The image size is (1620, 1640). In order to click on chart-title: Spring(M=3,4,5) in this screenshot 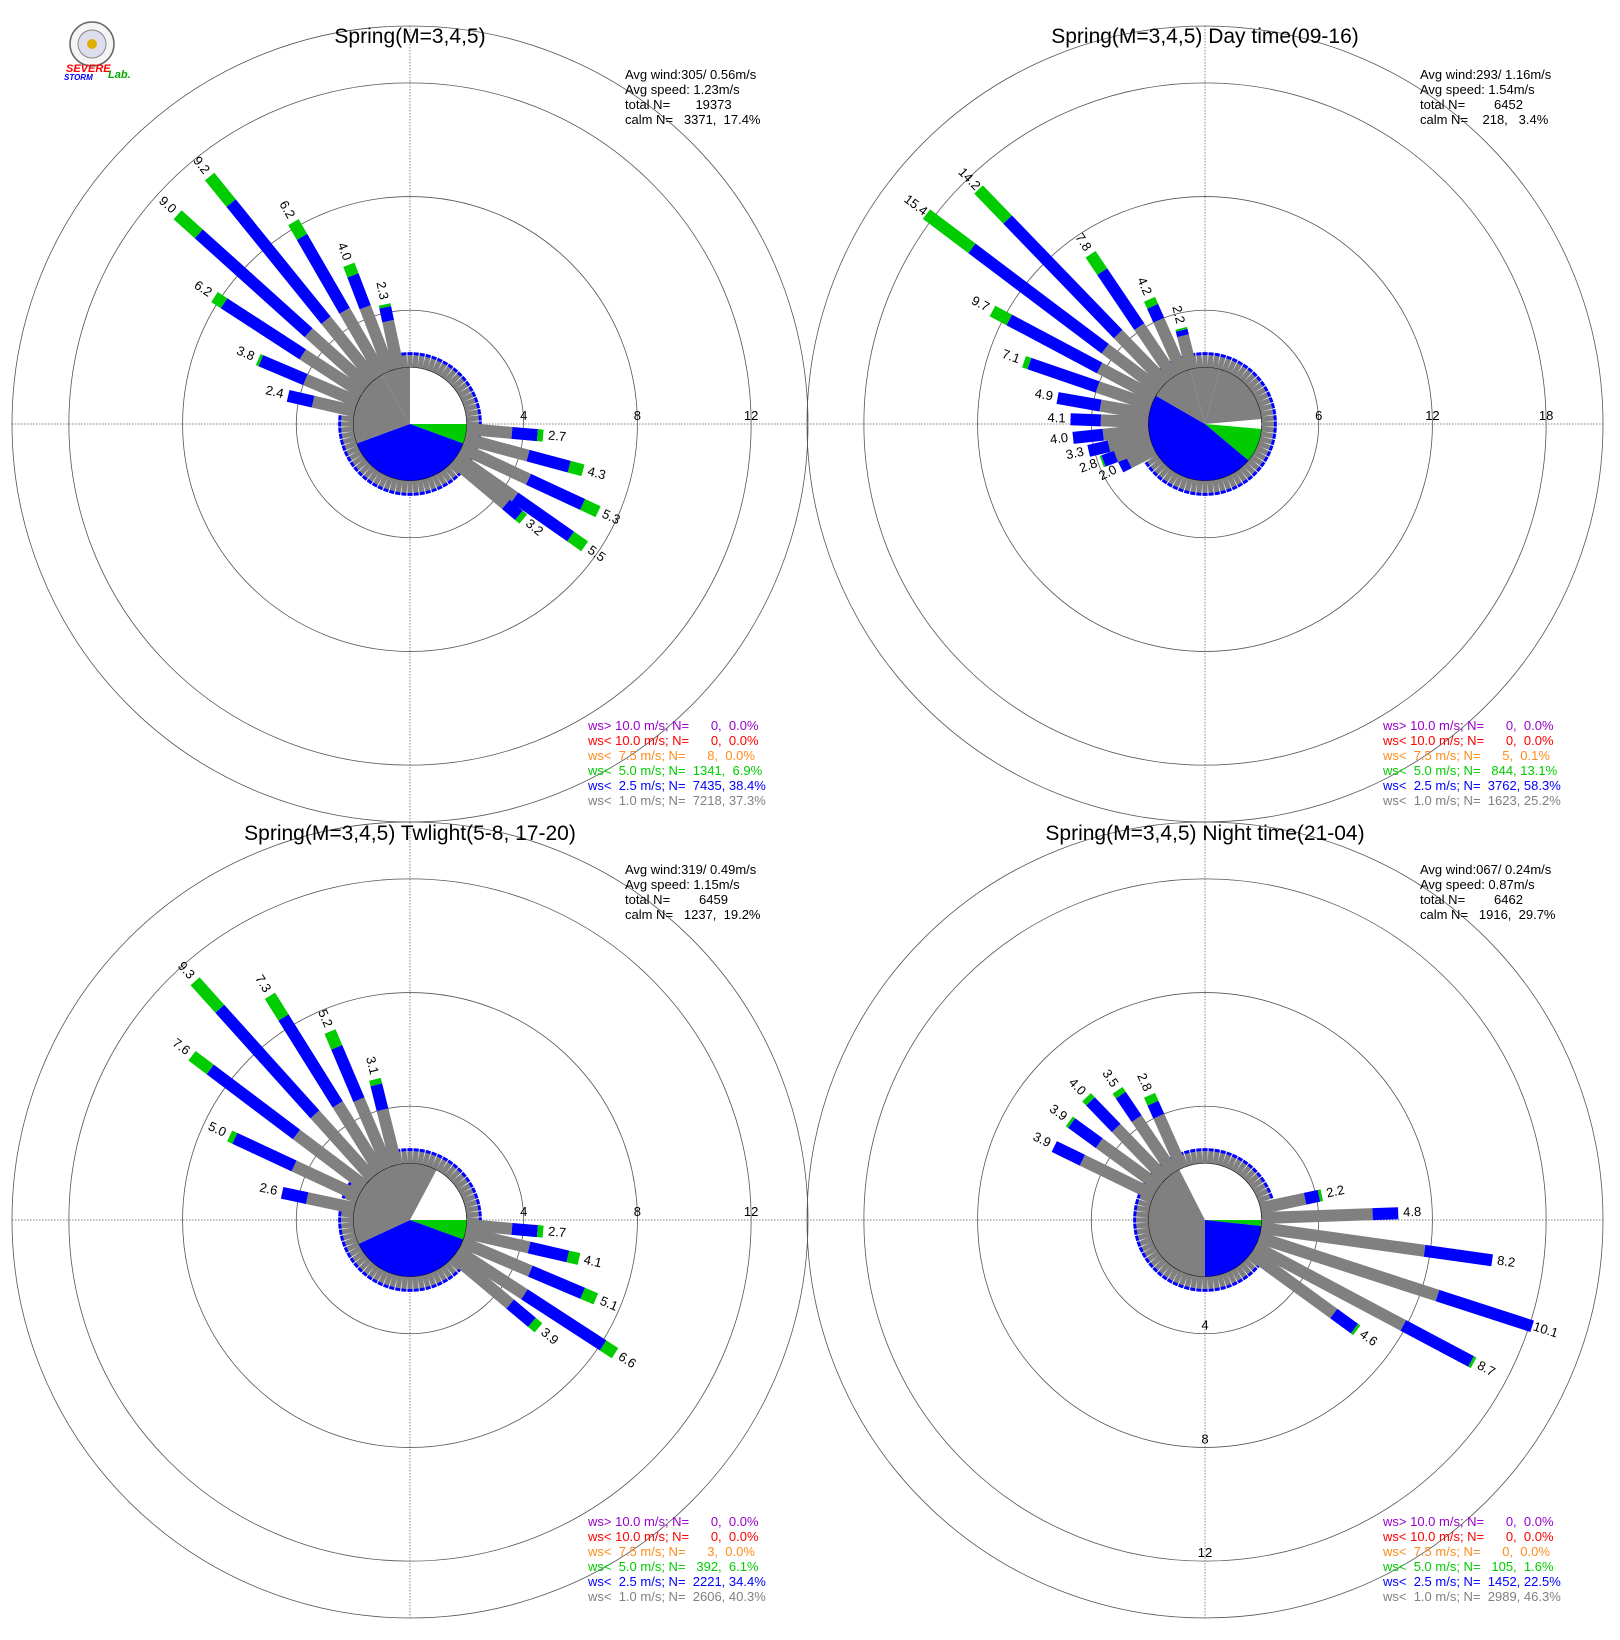, I will do `click(409, 36)`.